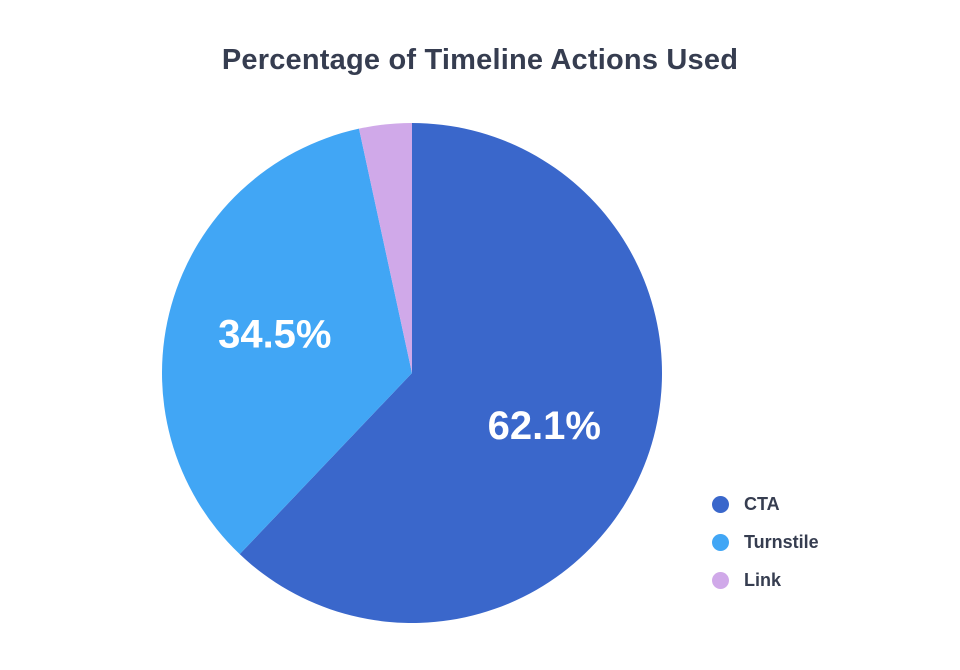  Describe the element at coordinates (720, 580) in the screenshot. I see `legend-swatch-link-icon` at that location.